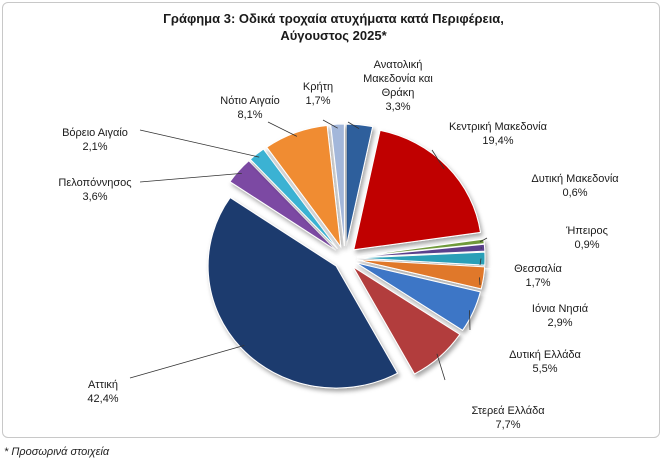  I want to click on category-label: Ήπειρος, so click(587, 231).